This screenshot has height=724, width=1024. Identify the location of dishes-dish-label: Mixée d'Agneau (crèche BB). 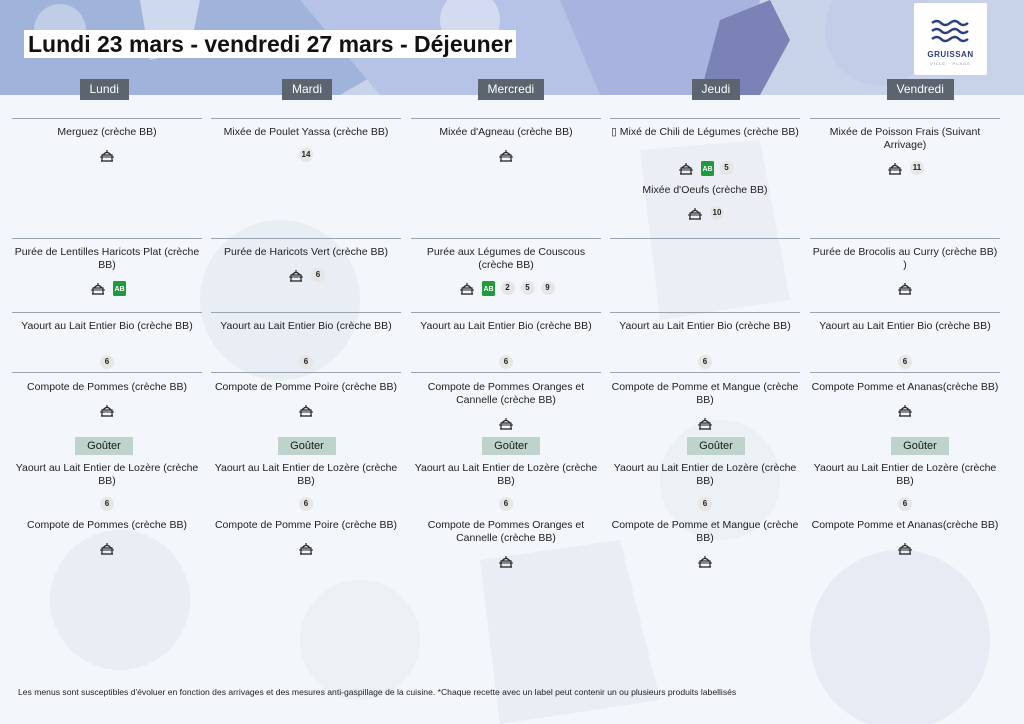
(506, 132).